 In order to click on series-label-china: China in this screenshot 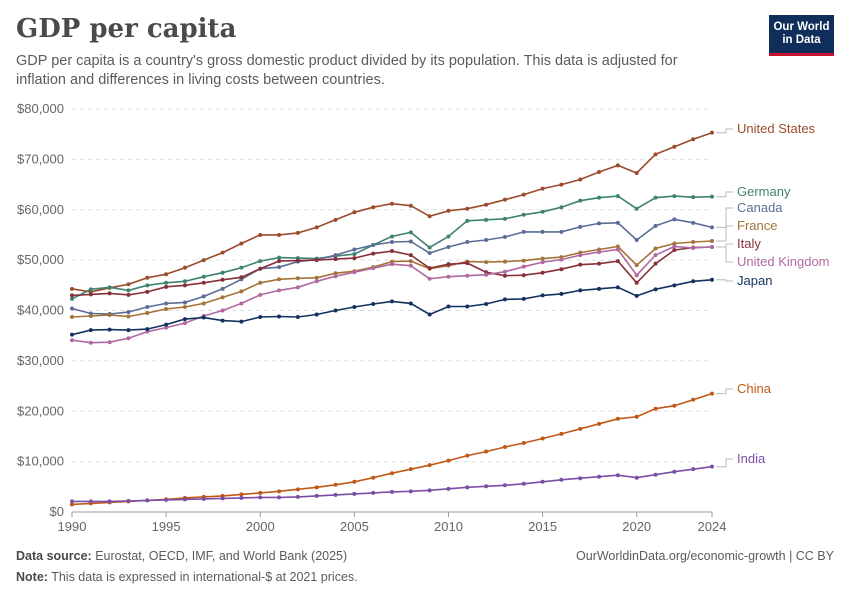, I will do `click(754, 388)`.